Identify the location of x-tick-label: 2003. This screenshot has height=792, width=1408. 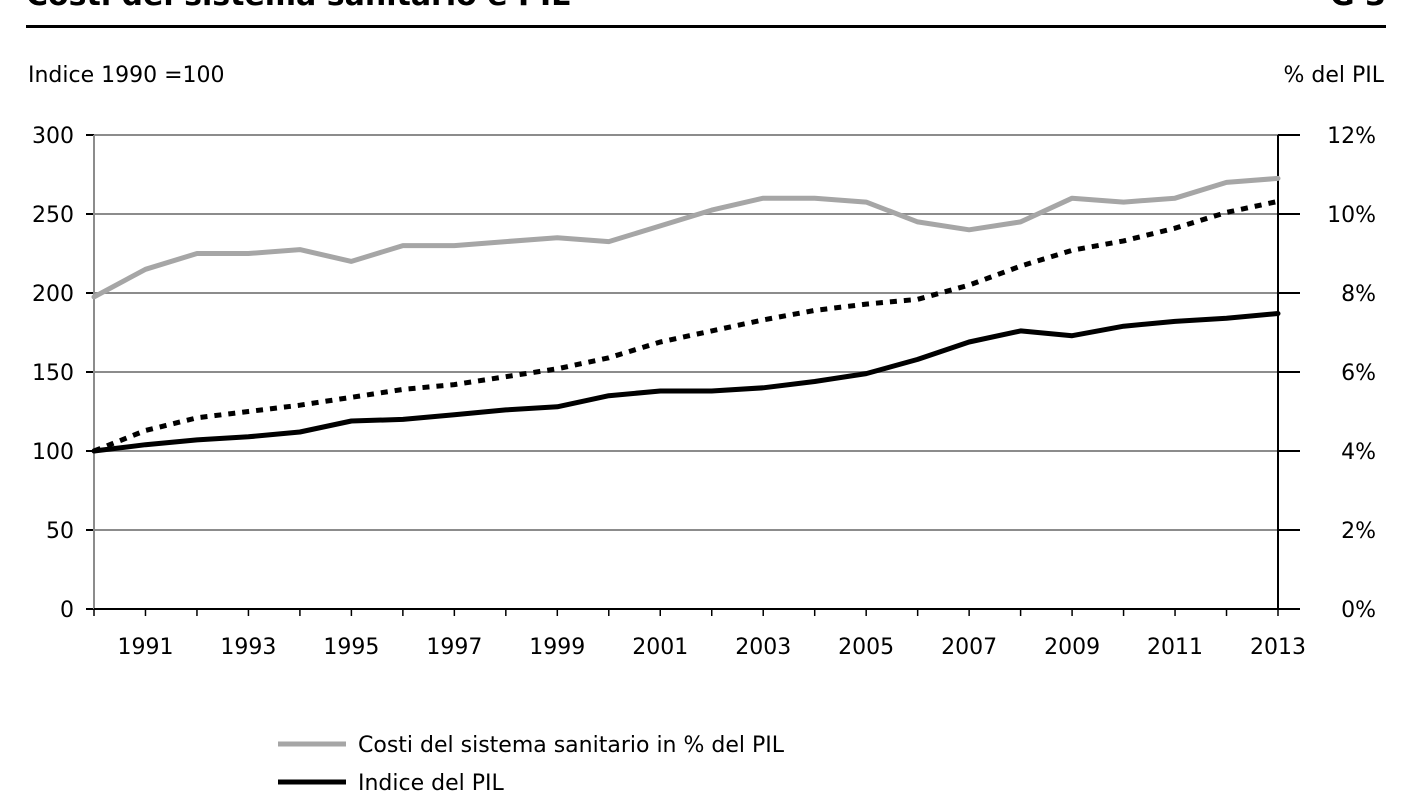
(763, 647).